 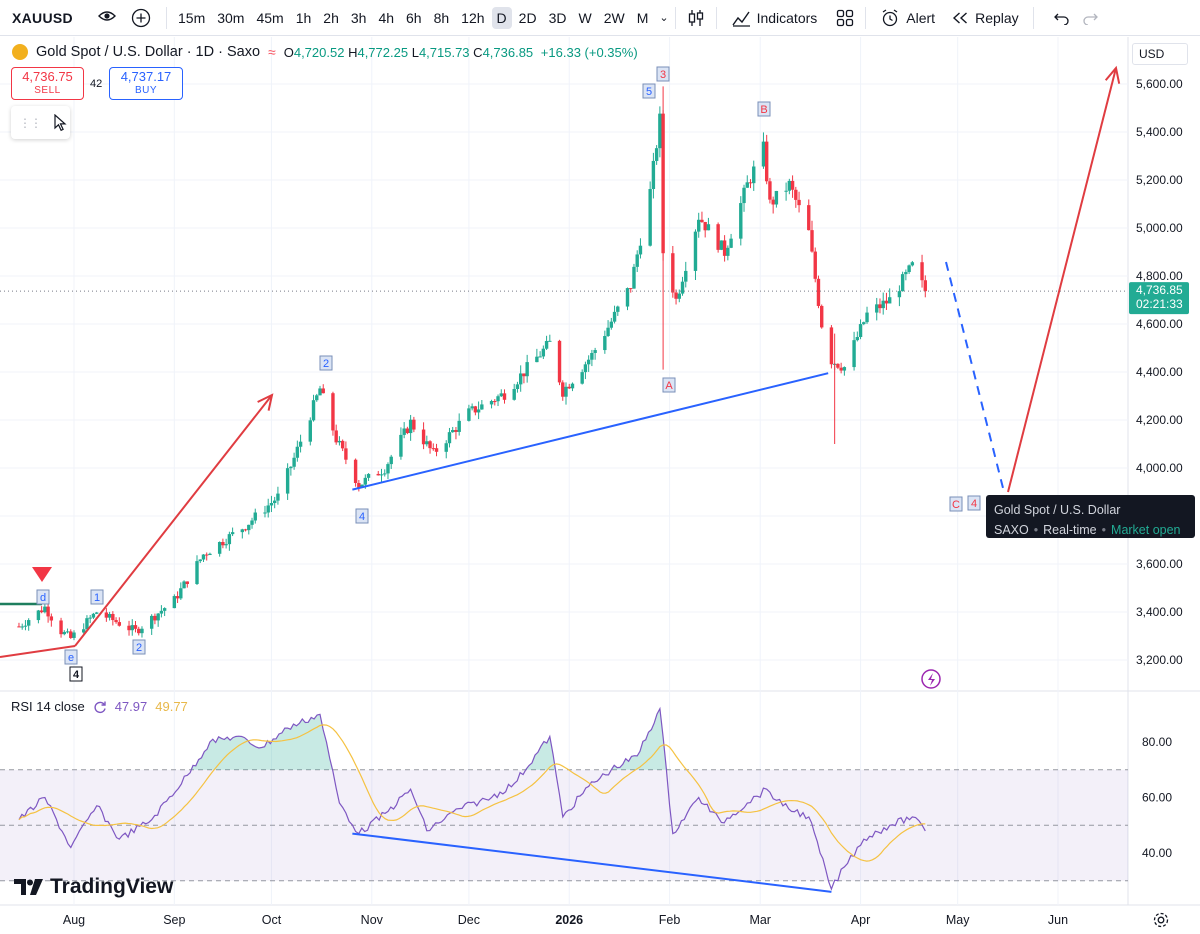 I want to click on price-tick-label: 4,000.00, so click(x=1159, y=468).